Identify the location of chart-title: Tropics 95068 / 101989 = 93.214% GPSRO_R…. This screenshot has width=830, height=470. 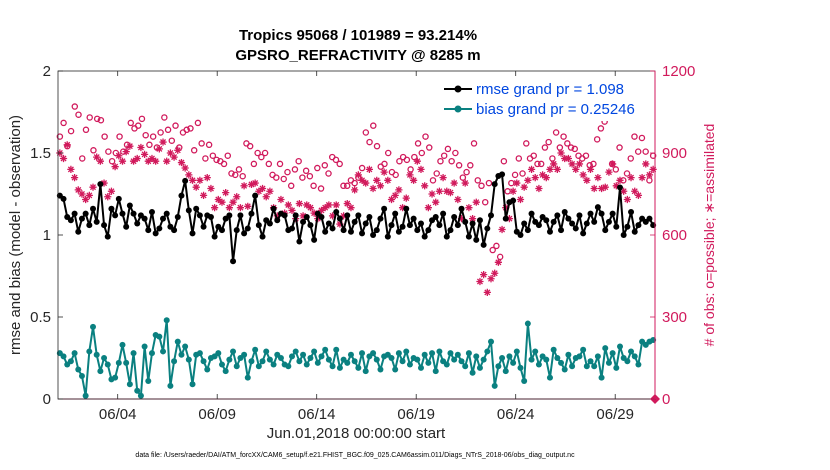
(357, 45).